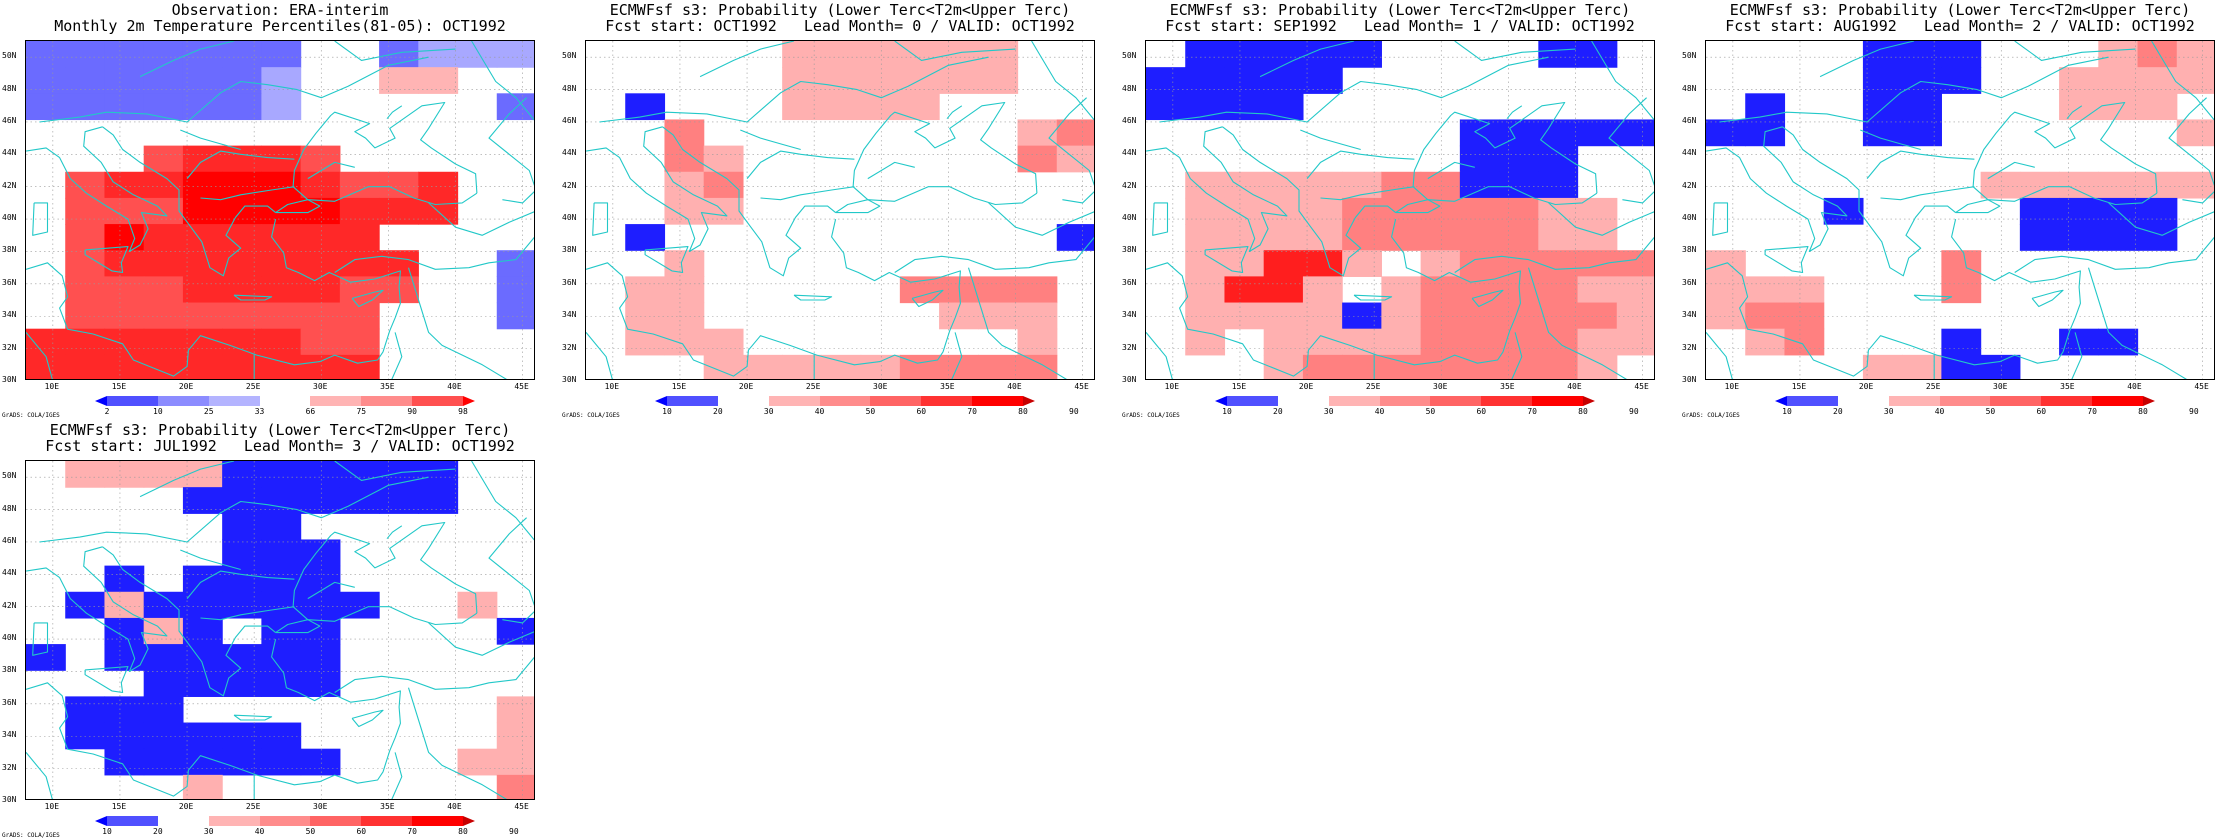 The image size is (2240, 840). I want to click on colorbar-label: 90, so click(1634, 411).